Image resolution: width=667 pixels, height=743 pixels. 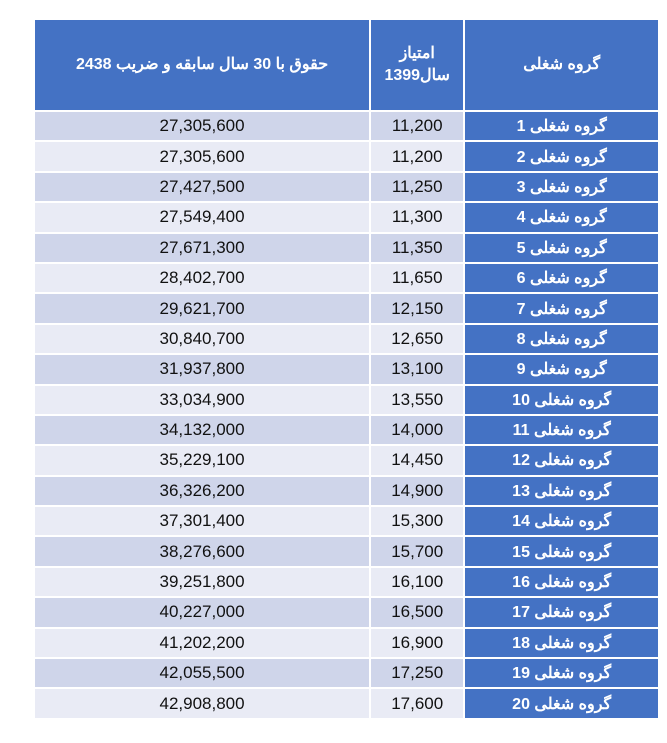 I want to click on score-cell: 15,300, so click(x=417, y=521).